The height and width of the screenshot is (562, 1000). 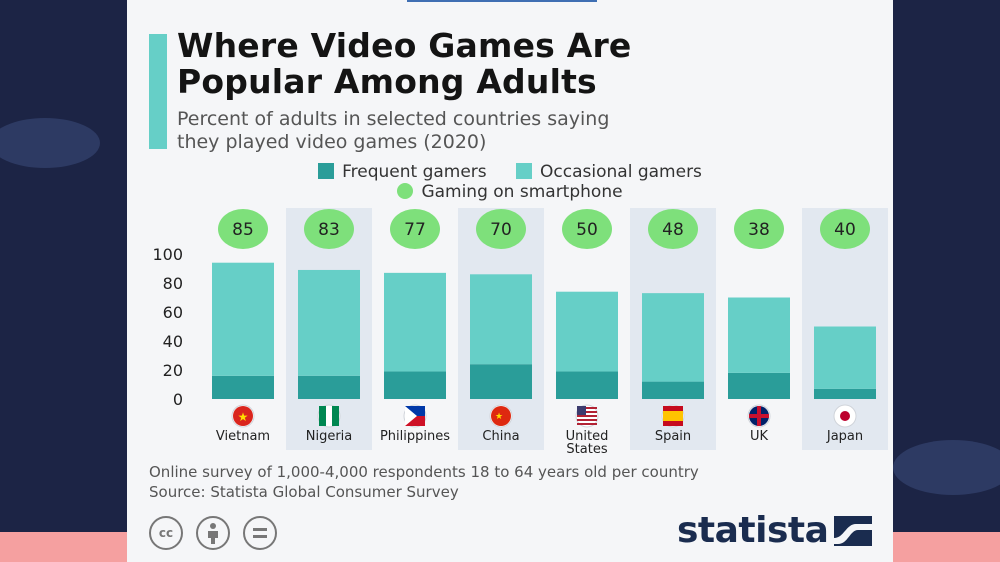 I want to click on title-line-2: Popular Among Adults, so click(x=387, y=81).